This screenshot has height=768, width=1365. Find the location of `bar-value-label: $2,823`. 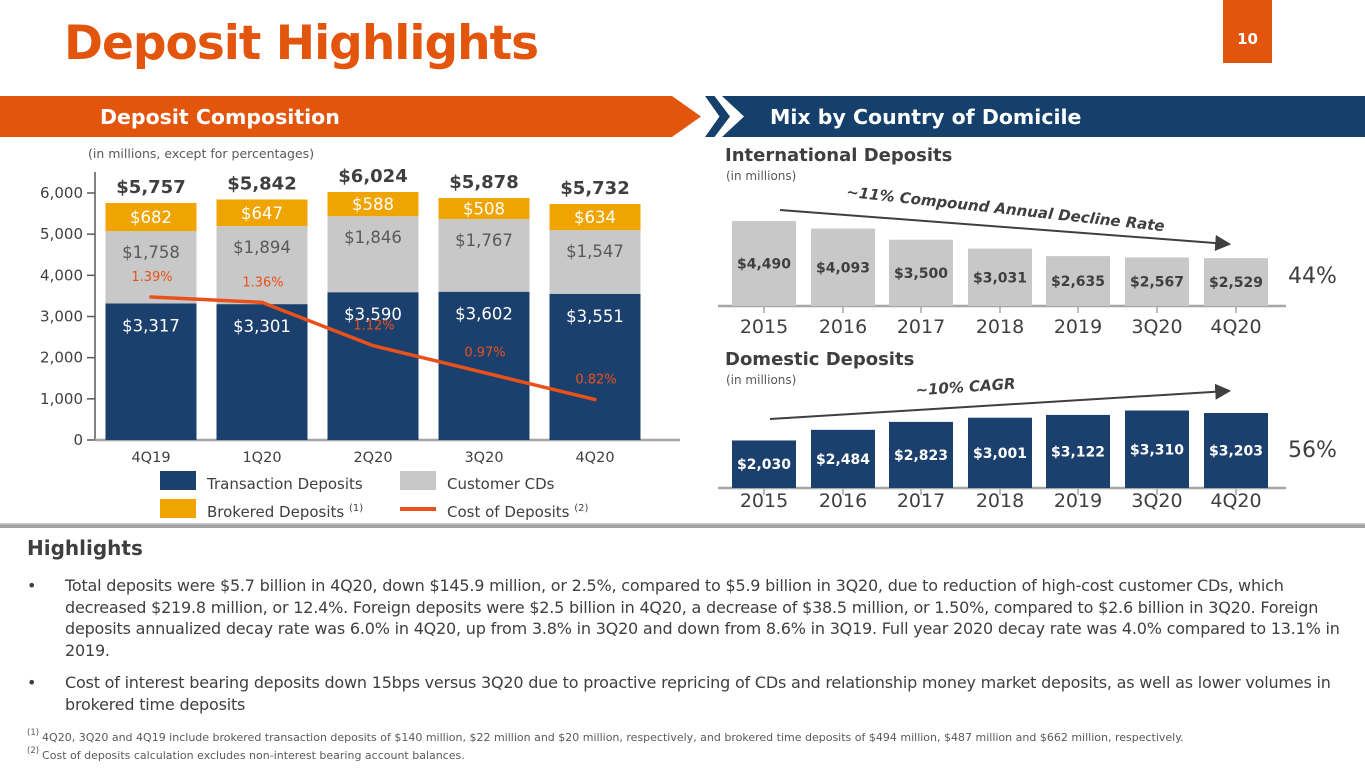

bar-value-label: $2,823 is located at coordinates (921, 456).